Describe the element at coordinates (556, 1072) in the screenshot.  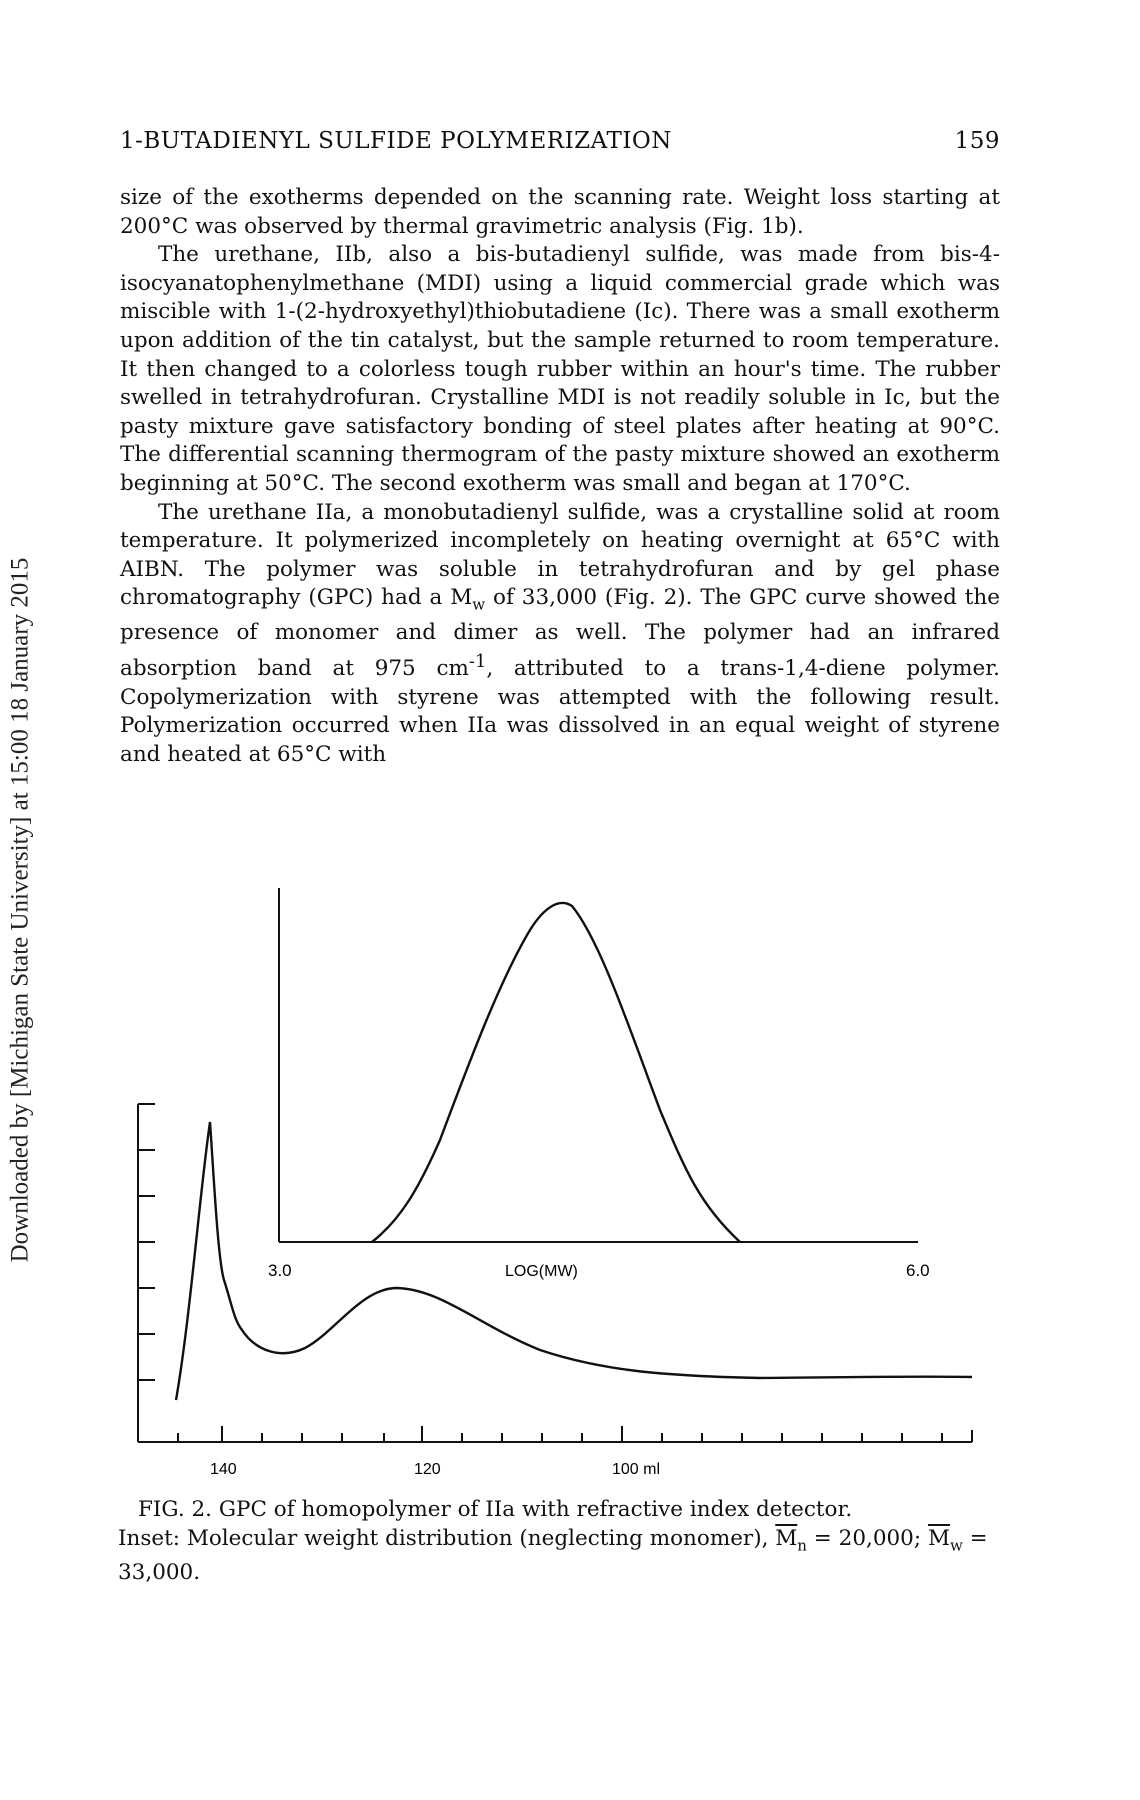
I see `inset-mw-distribution-curve` at that location.